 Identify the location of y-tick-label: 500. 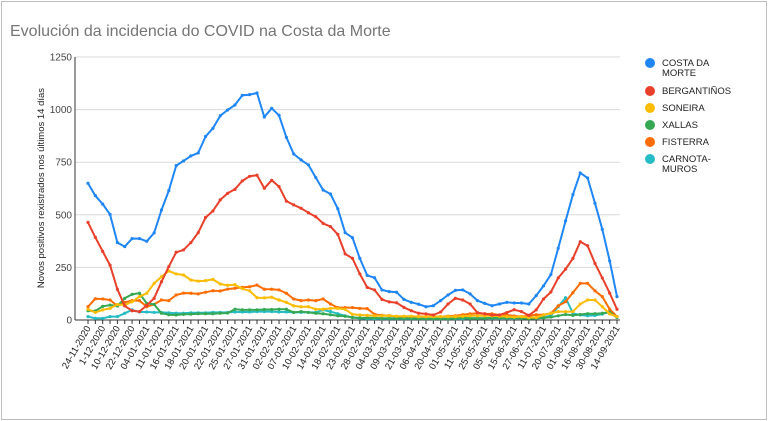
(63, 215).